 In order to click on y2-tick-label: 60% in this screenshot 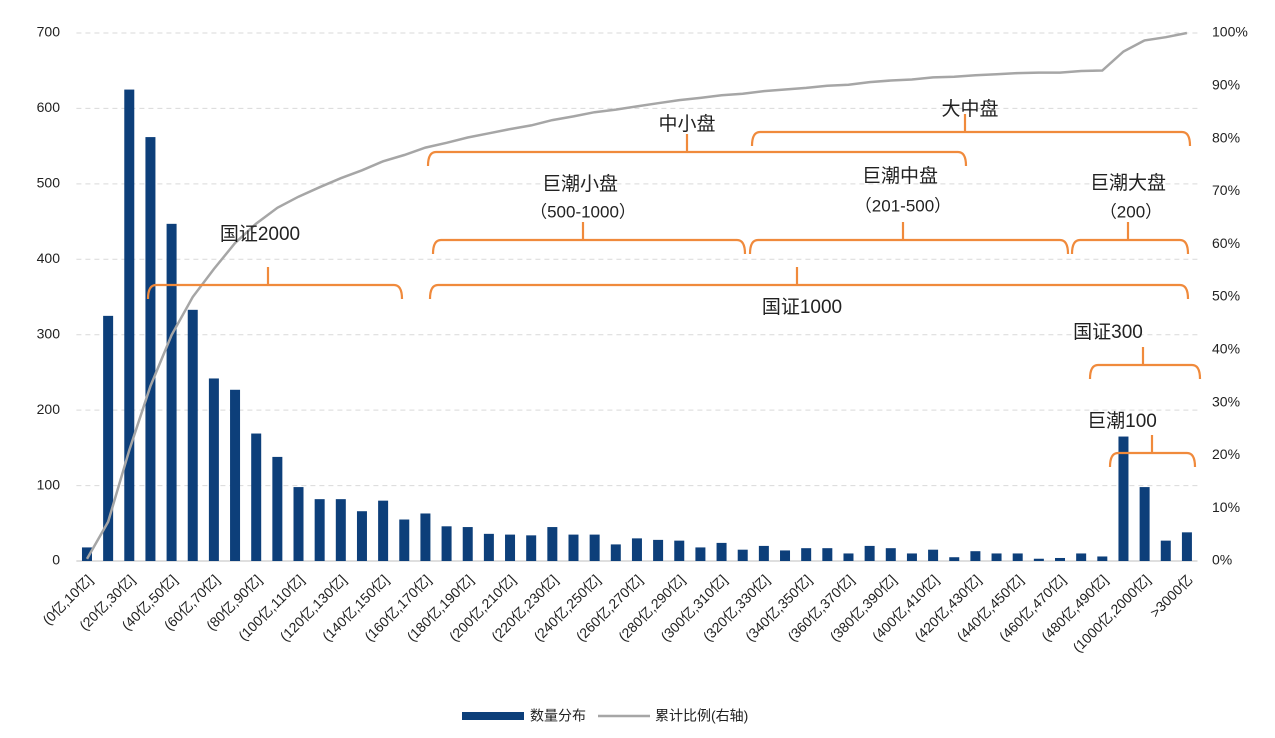, I will do `click(1226, 243)`.